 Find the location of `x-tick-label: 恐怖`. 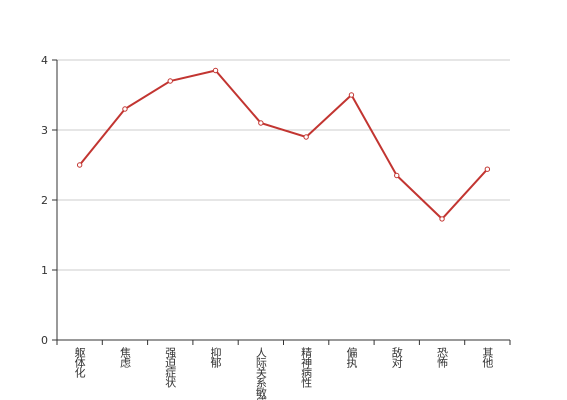

x-tick-label: 恐怖 is located at coordinates (442, 357).